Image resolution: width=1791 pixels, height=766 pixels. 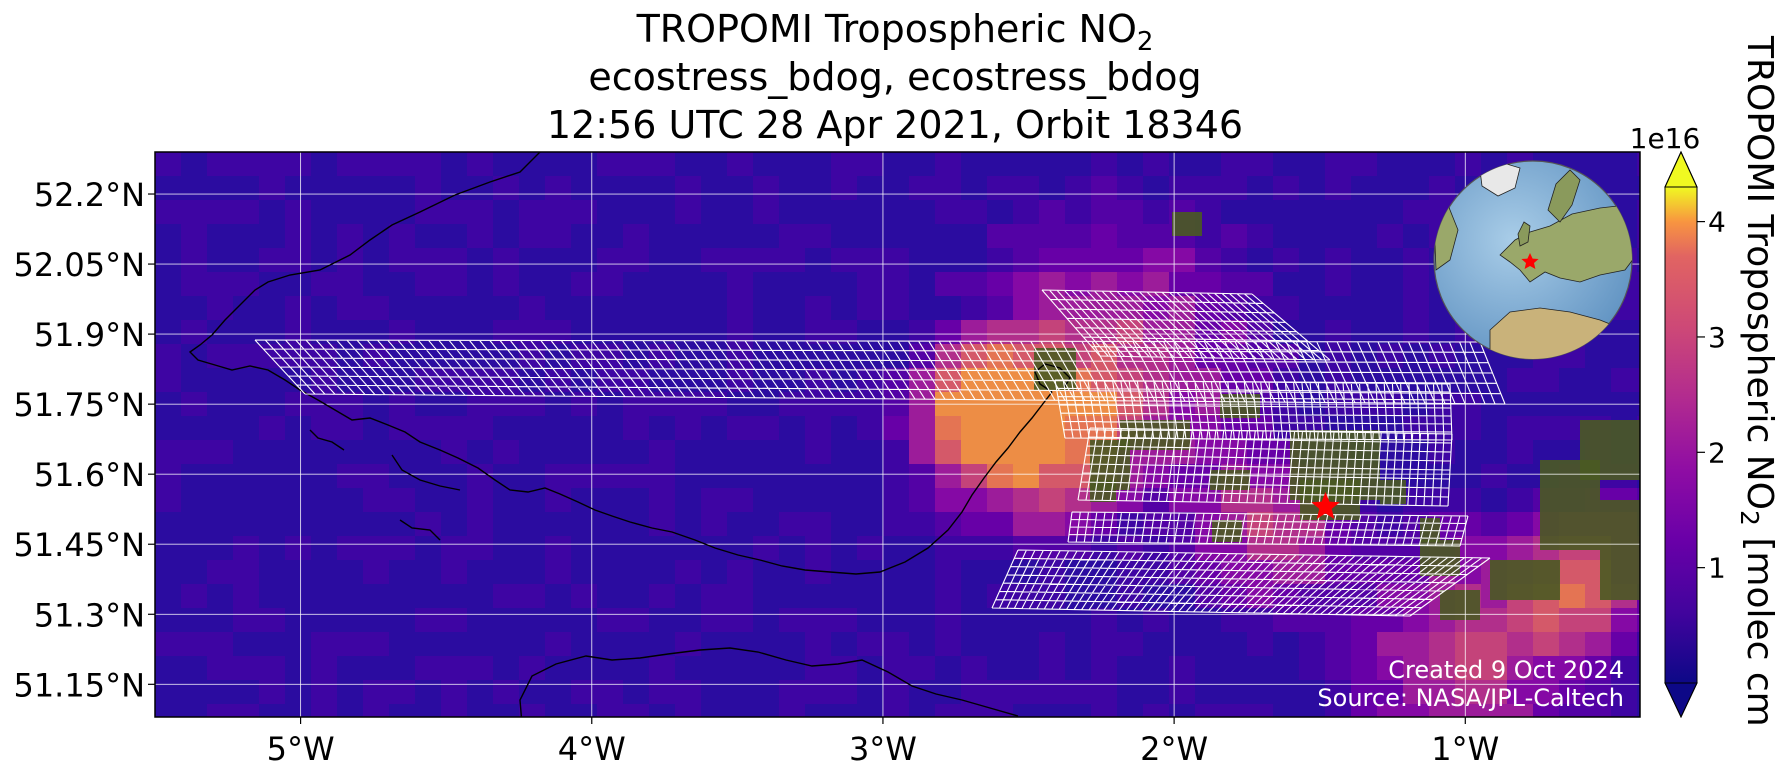 I want to click on footprint-grid, so click(x=1253, y=410).